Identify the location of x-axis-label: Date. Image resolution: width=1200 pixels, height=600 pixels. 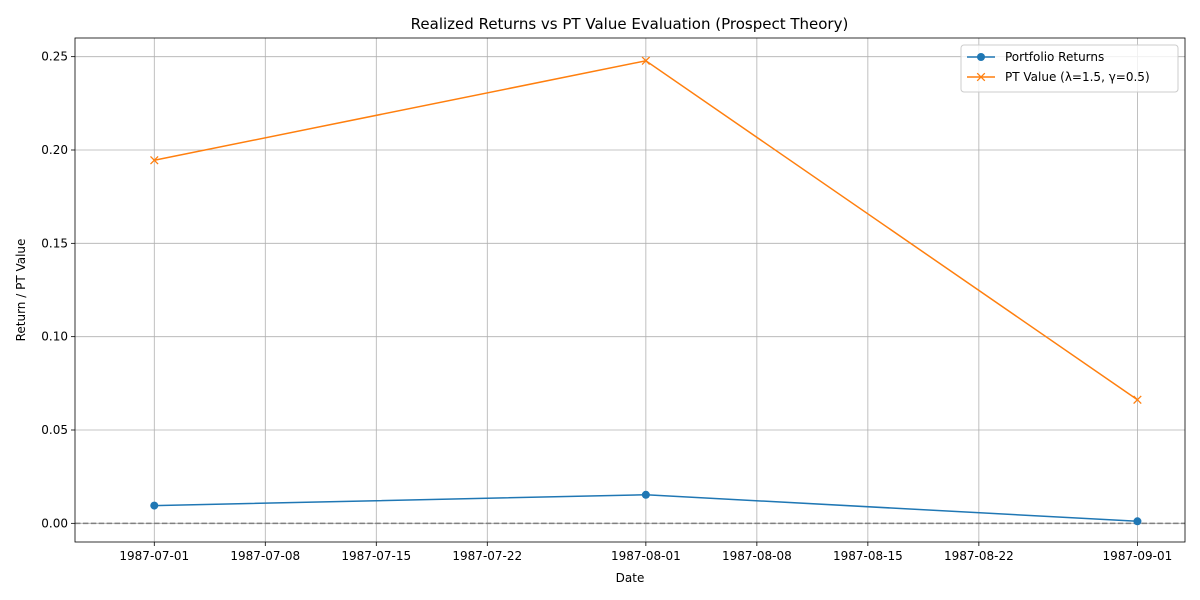
(630, 578).